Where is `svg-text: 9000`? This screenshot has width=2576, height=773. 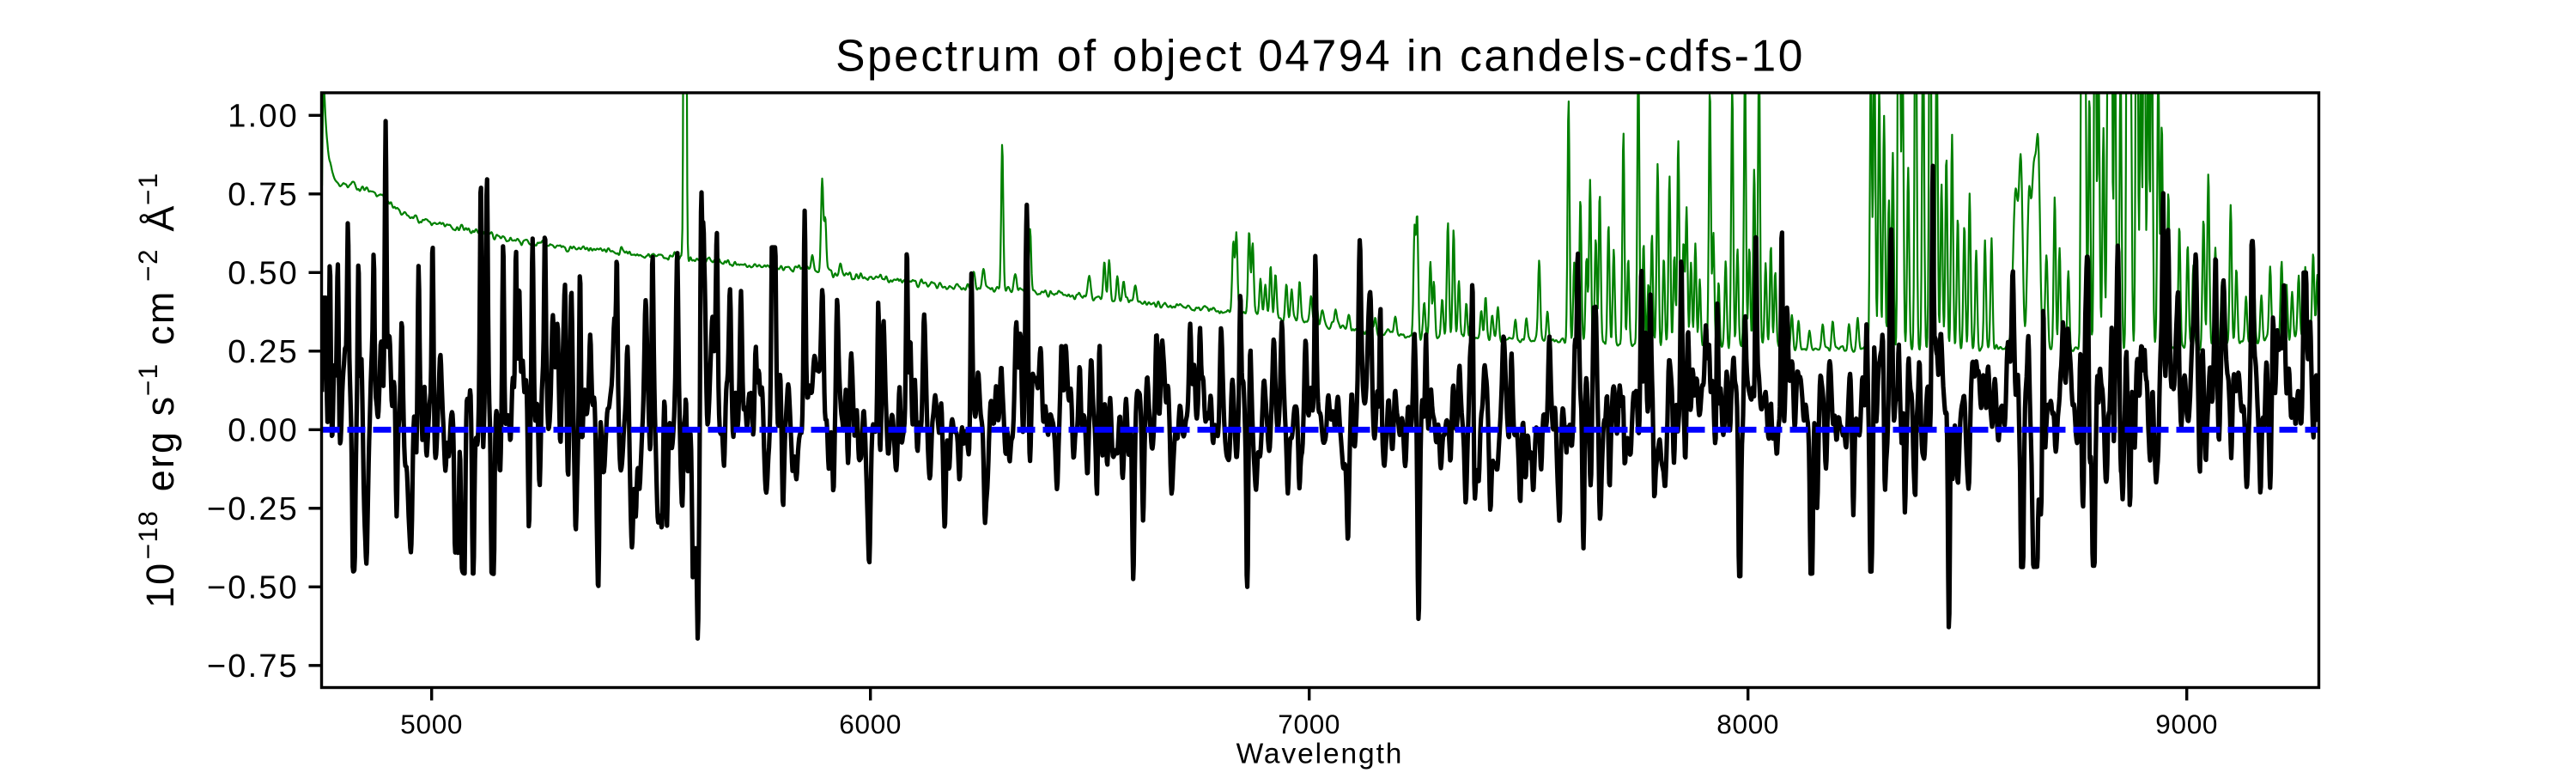
svg-text: 9000 is located at coordinates (2186, 724).